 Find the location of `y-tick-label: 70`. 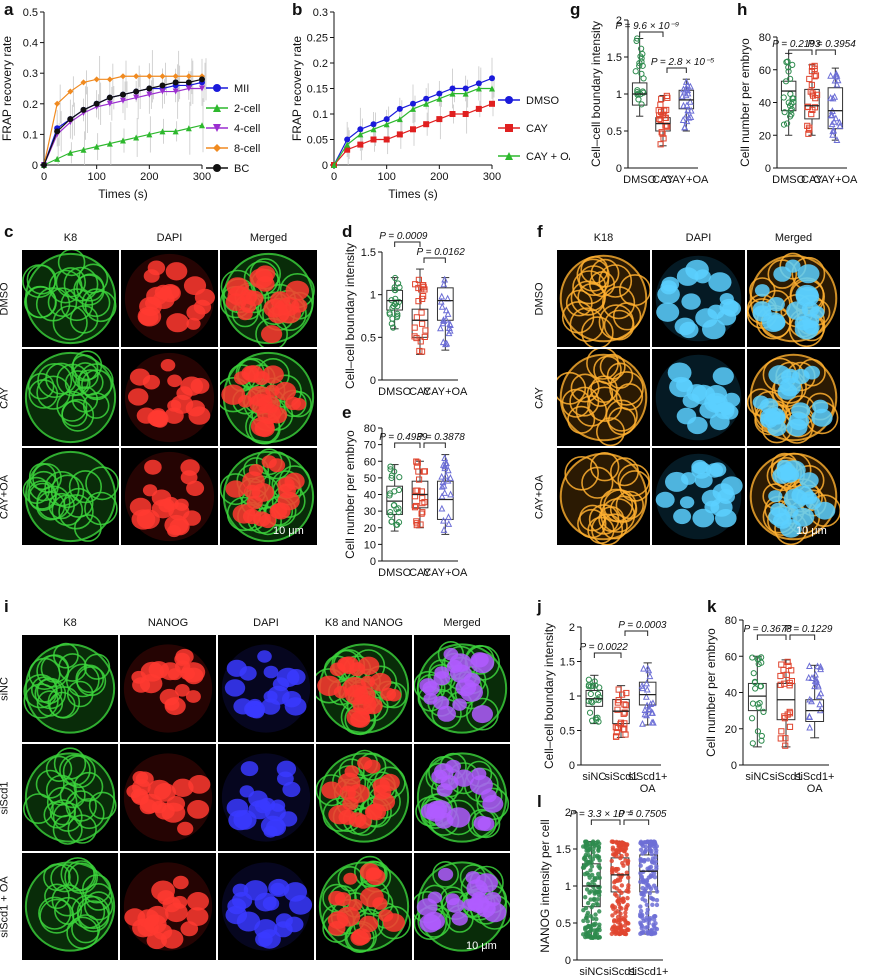

y-tick-label: 70 is located at coordinates (370, 446).